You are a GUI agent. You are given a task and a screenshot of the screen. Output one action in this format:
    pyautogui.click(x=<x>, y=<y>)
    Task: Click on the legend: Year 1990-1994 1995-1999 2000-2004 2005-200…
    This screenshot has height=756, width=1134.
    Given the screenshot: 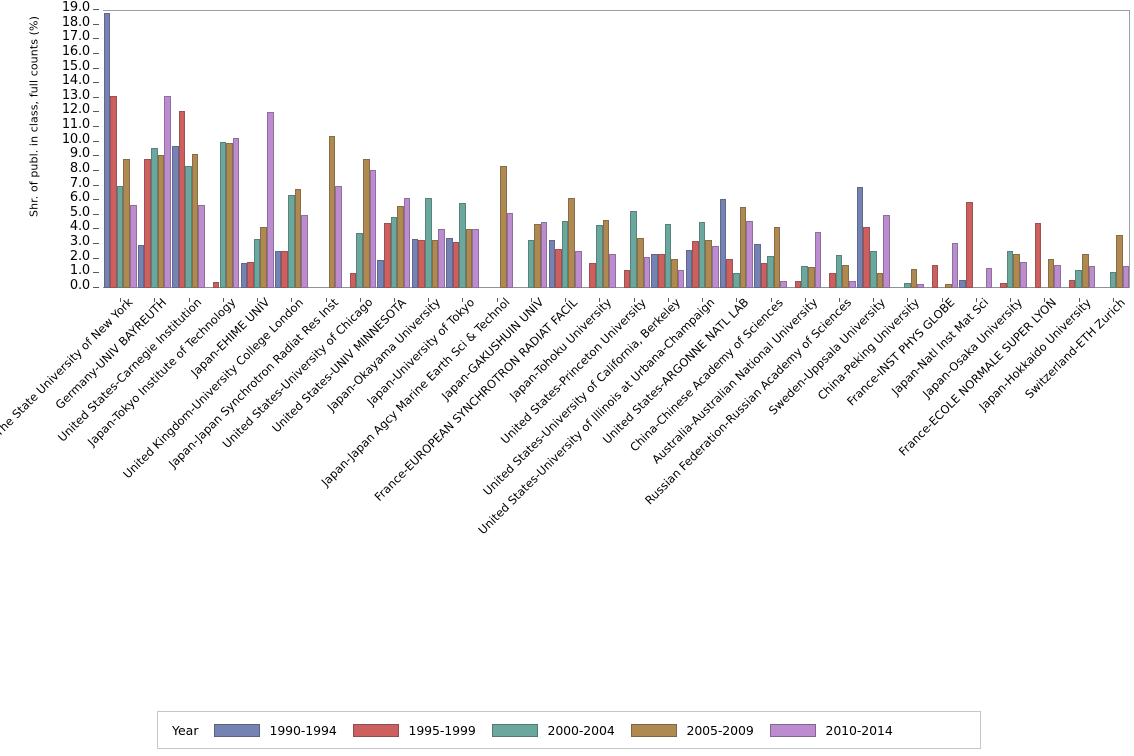 What is the action you would take?
    pyautogui.click(x=569, y=730)
    